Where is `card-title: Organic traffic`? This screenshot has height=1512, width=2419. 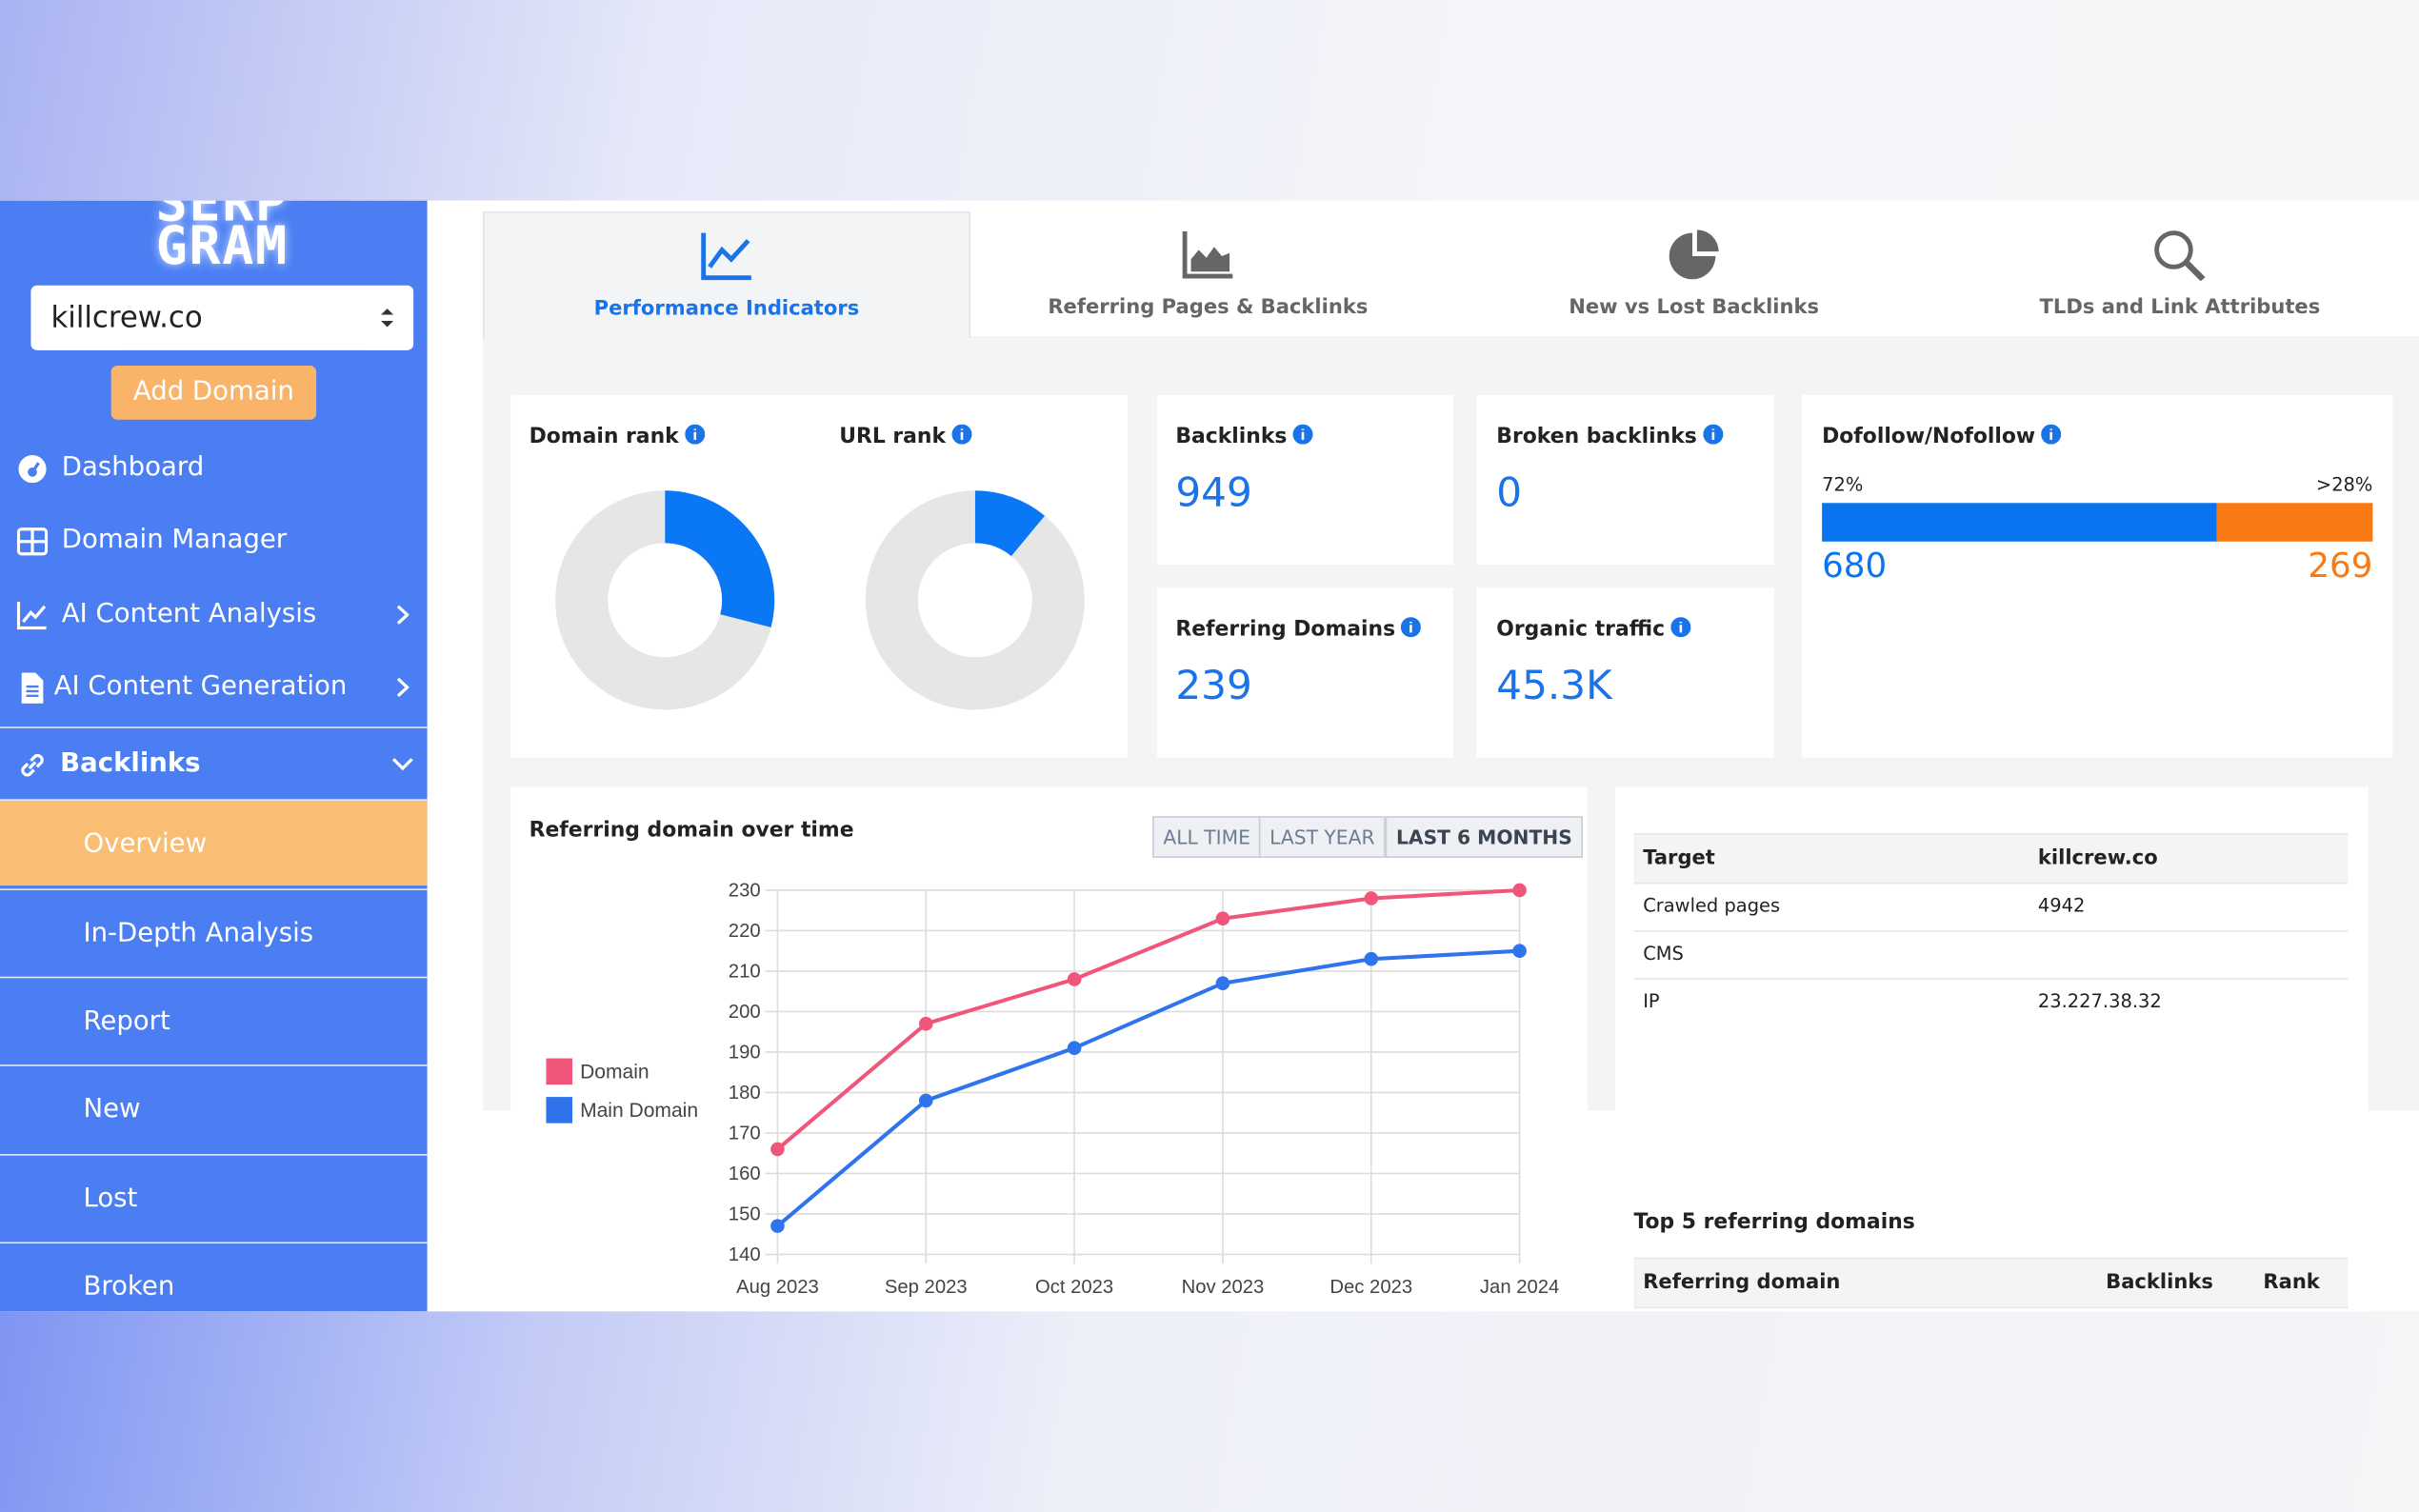
card-title: Organic traffic is located at coordinates (1593, 630).